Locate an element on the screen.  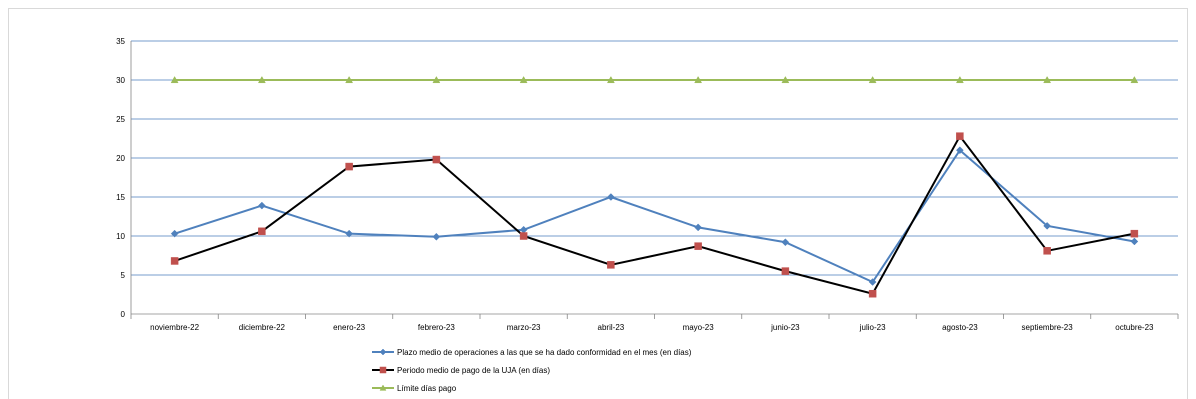
x-tick-label: agosto-23 is located at coordinates (960, 327).